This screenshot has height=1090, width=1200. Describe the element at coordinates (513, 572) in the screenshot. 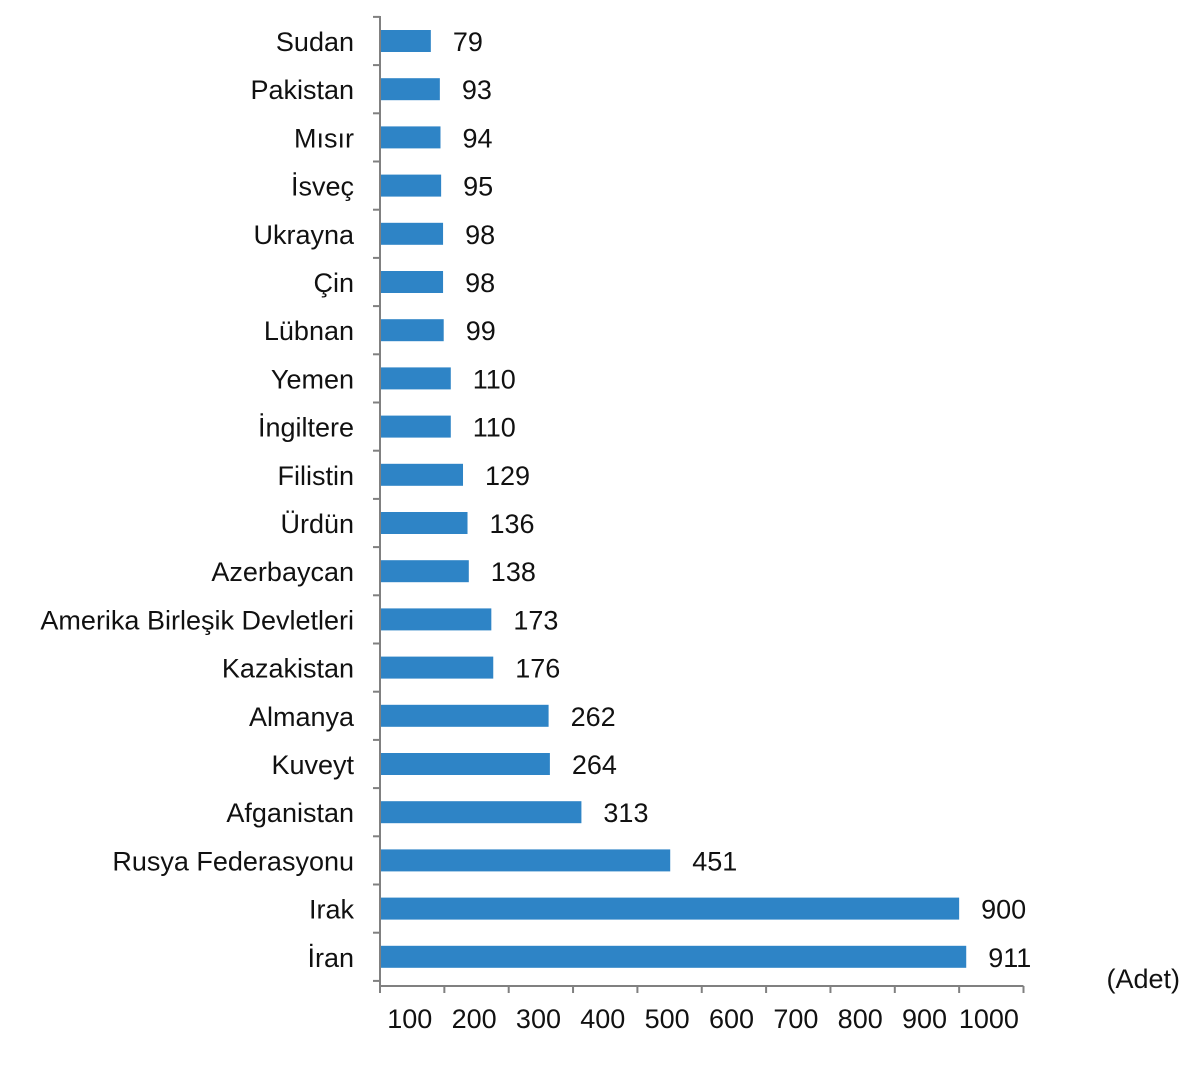

I see `data-label: 138` at that location.